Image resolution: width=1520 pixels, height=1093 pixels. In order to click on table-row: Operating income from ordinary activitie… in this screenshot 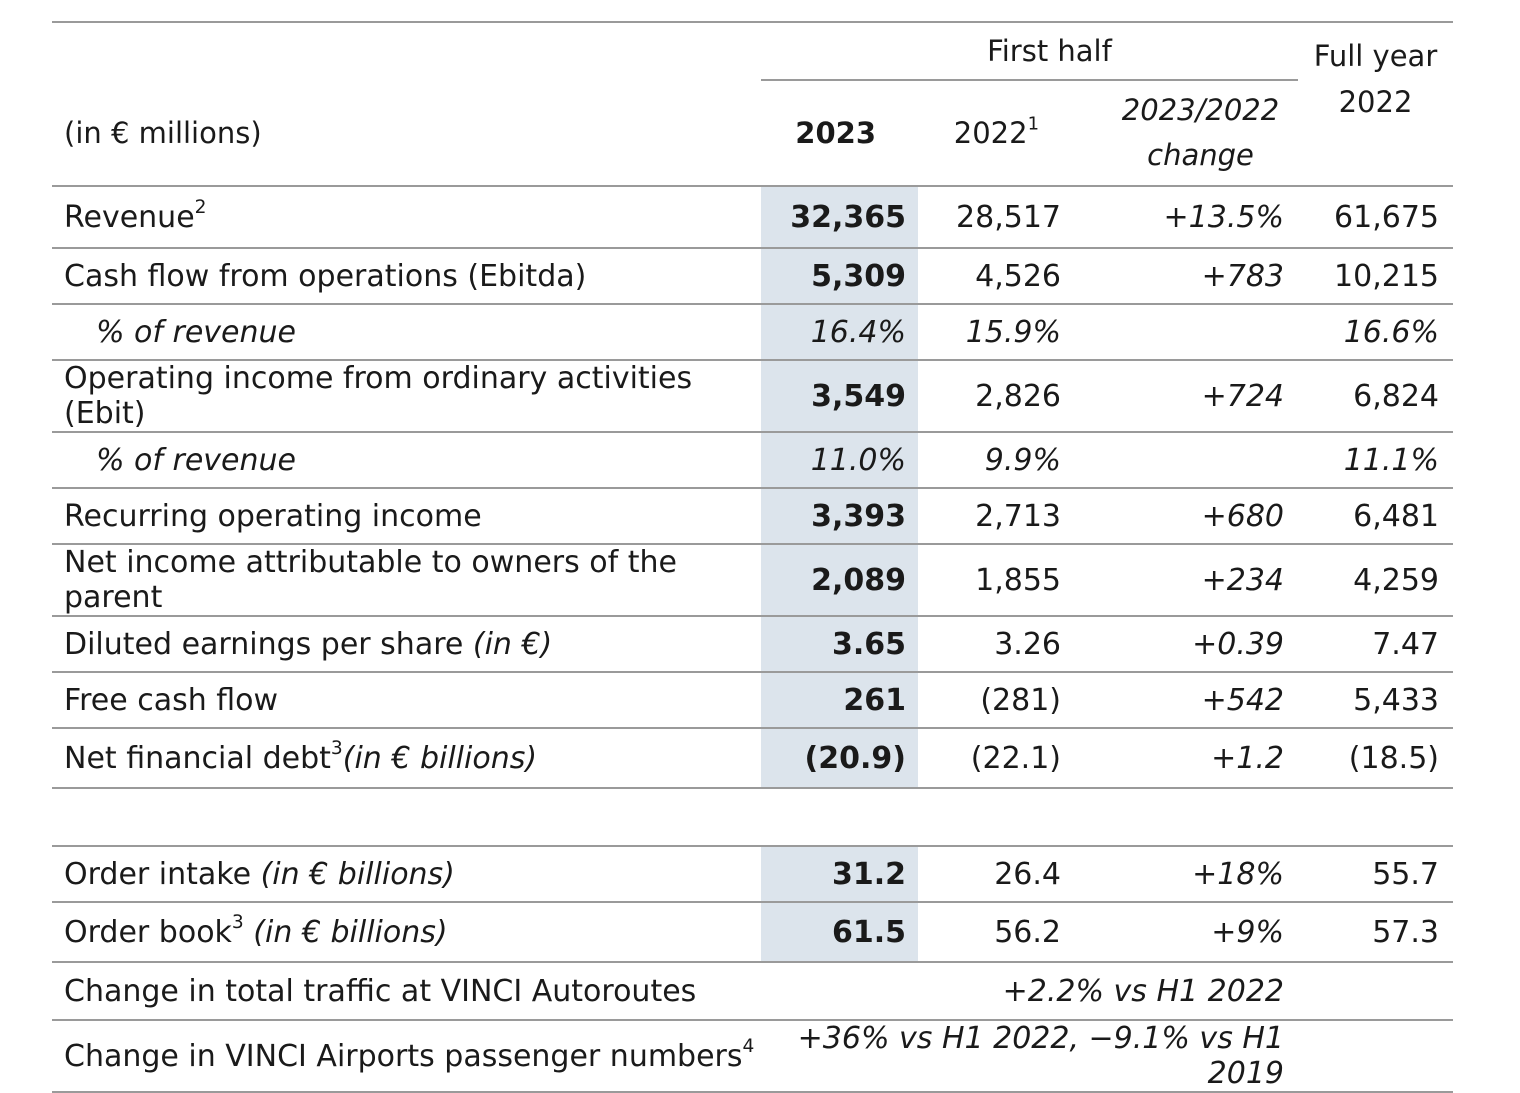, I will do `click(752, 396)`.